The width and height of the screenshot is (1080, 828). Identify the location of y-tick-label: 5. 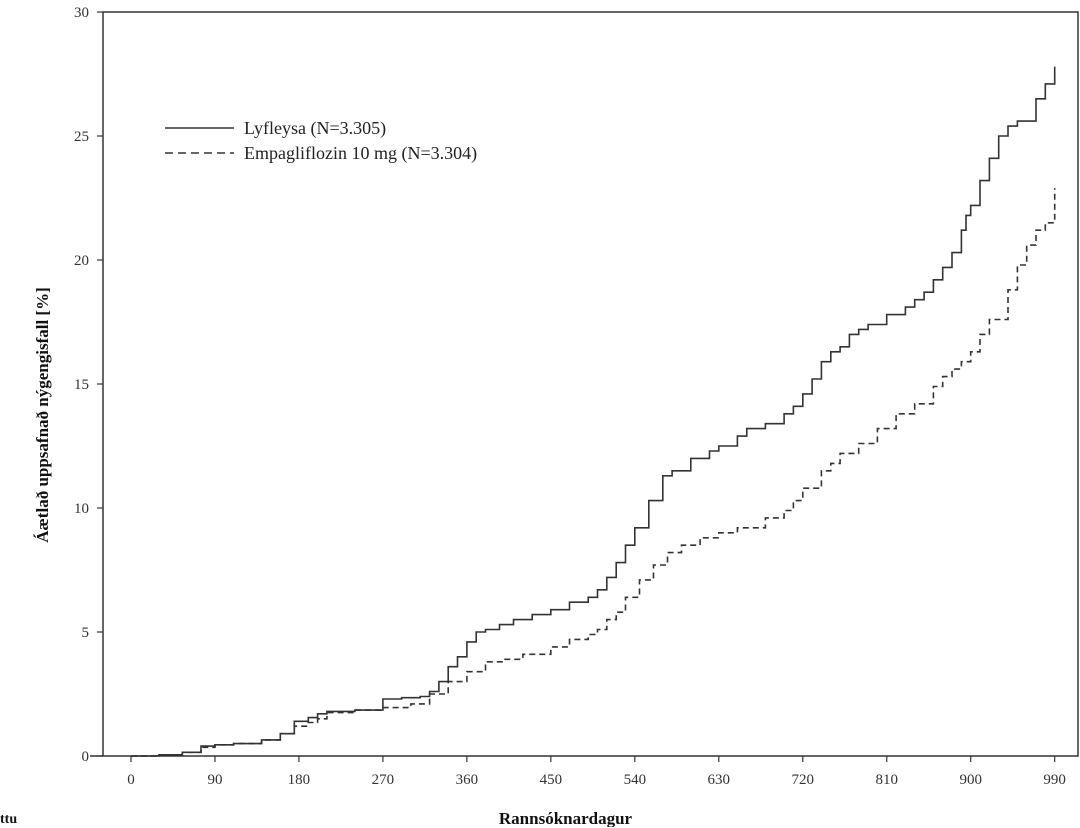
(86, 633).